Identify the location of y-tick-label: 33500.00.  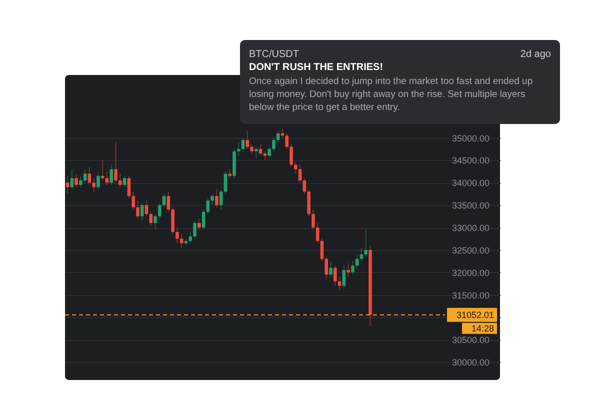
(471, 205).